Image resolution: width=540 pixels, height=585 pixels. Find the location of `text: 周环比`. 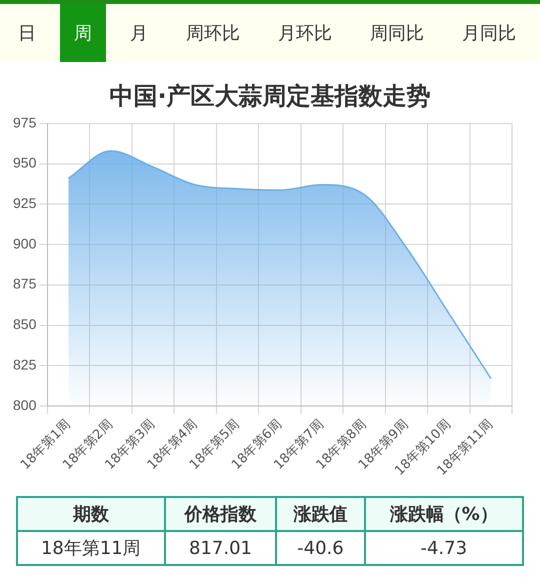

text: 周环比 is located at coordinates (213, 34).